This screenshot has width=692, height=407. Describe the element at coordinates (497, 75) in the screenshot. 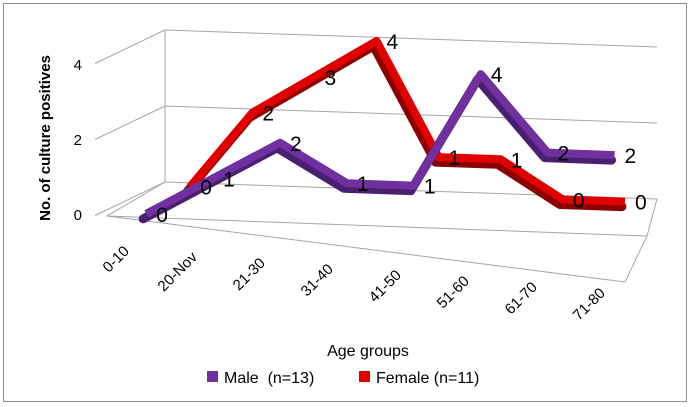

I see `data-label-male: 4` at that location.